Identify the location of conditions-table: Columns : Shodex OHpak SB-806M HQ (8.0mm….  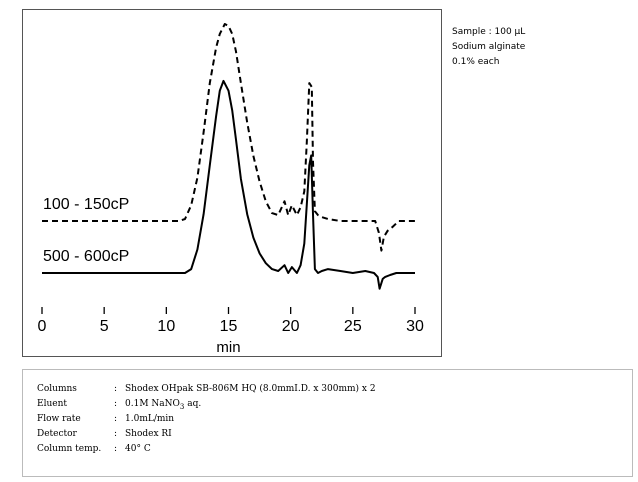
(206, 421).